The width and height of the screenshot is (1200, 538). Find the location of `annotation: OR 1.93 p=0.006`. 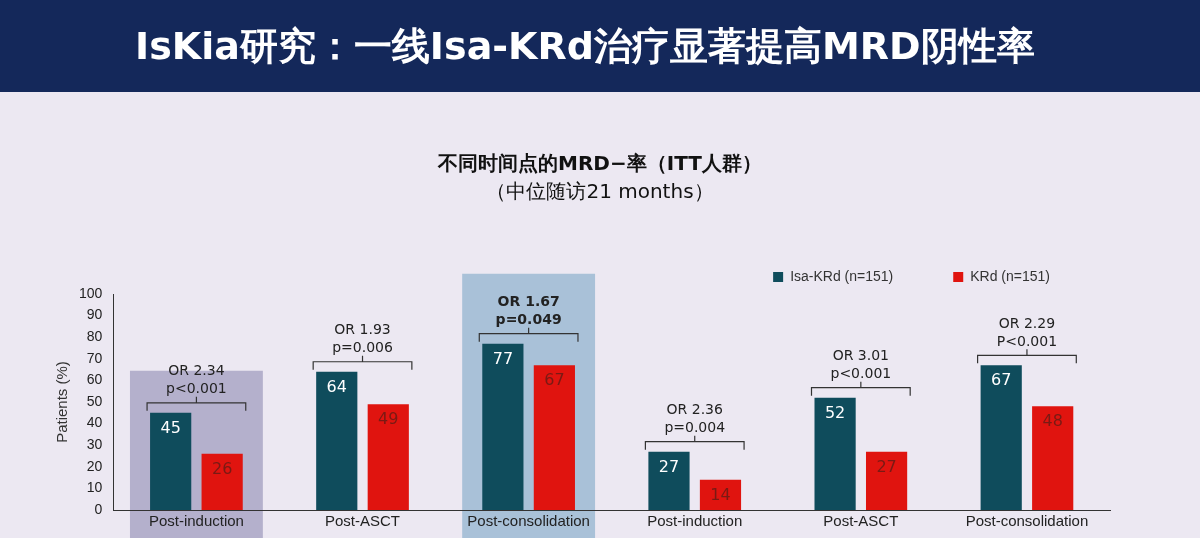

annotation: OR 1.93 p=0.006 is located at coordinates (362, 338).